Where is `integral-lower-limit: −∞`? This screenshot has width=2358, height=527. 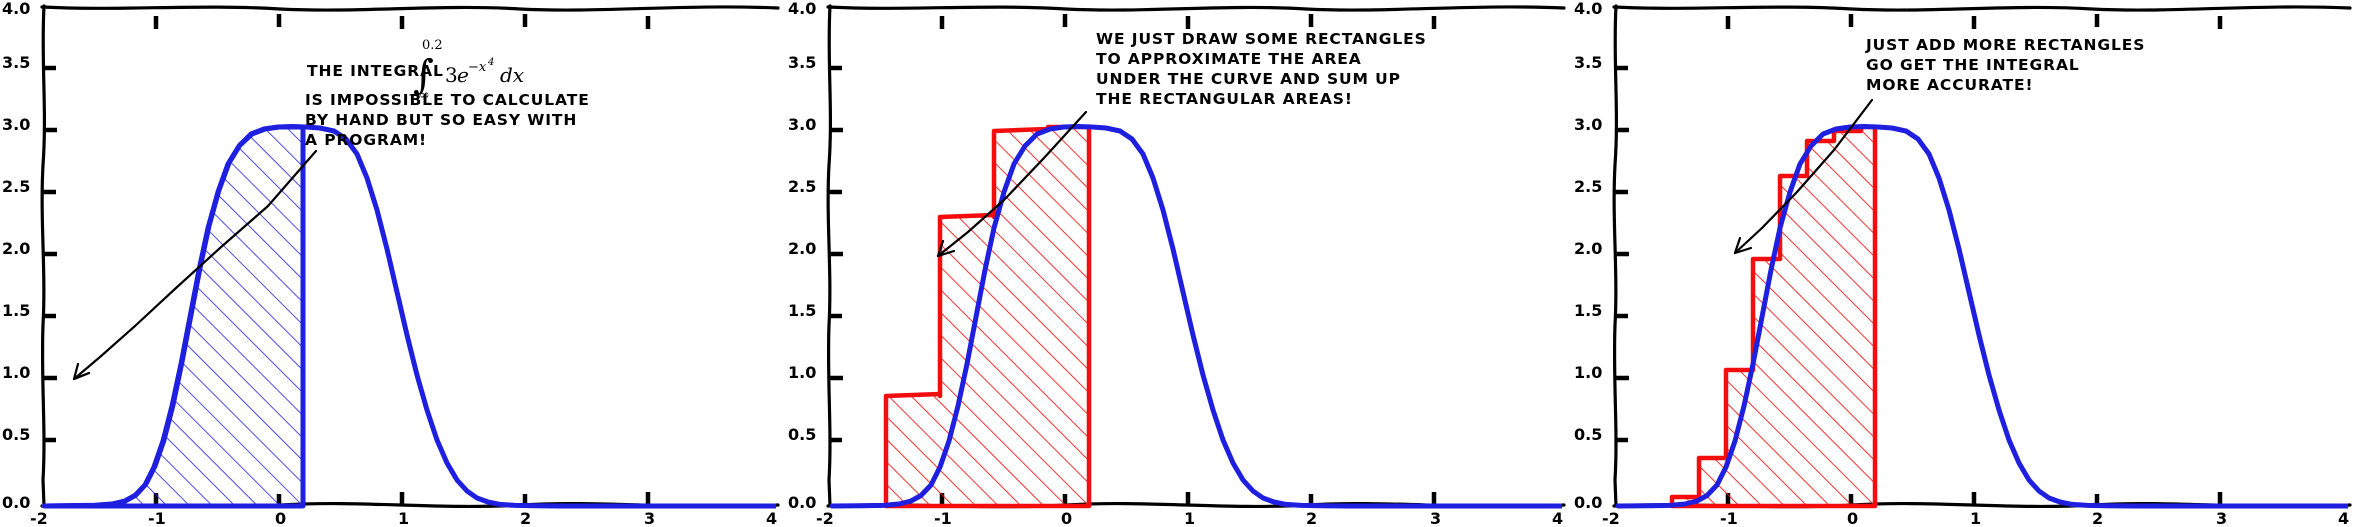
integral-lower-limit: −∞ is located at coordinates (419, 95).